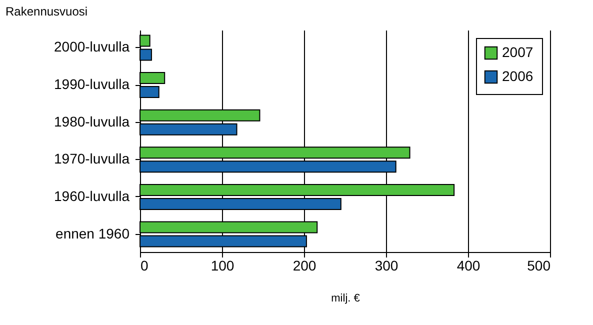  I want to click on x-tick-label: 100, so click(222, 266).